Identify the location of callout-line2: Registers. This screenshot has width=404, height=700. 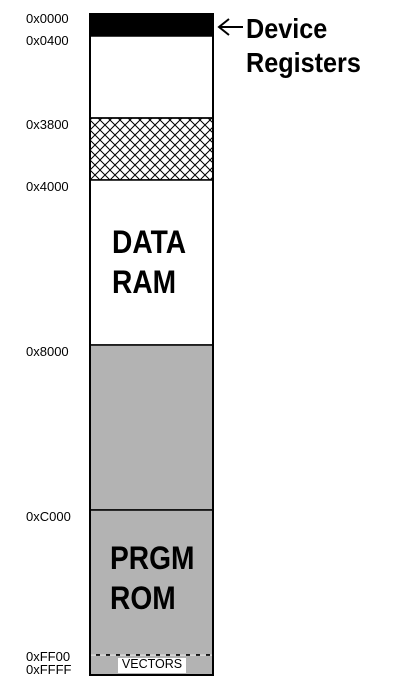
(303, 62).